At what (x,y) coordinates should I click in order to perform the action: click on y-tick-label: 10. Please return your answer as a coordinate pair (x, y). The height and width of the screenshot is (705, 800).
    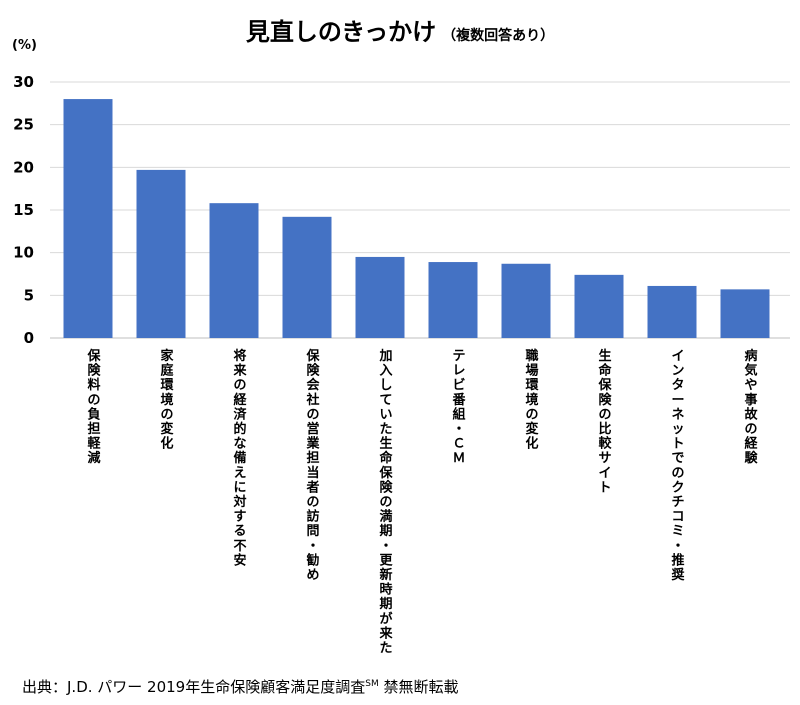
    Looking at the image, I should click on (23, 253).